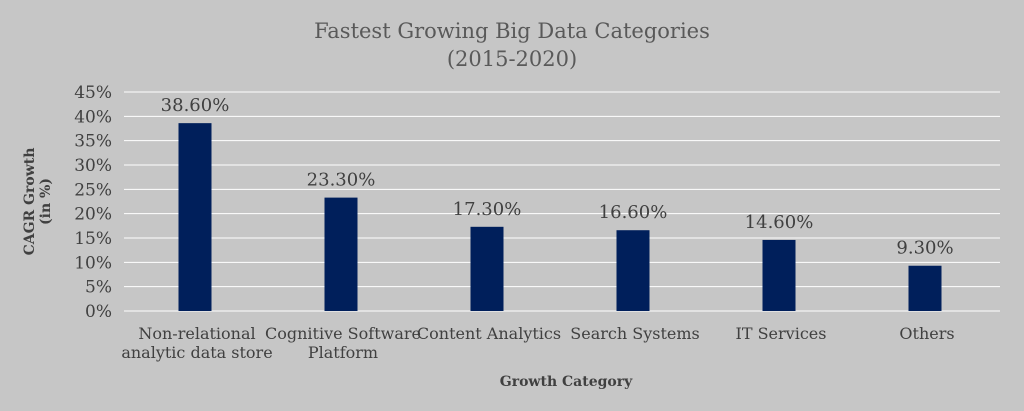 The height and width of the screenshot is (411, 1024). What do you see at coordinates (93, 190) in the screenshot?
I see `y-tick-label: 25%` at bounding box center [93, 190].